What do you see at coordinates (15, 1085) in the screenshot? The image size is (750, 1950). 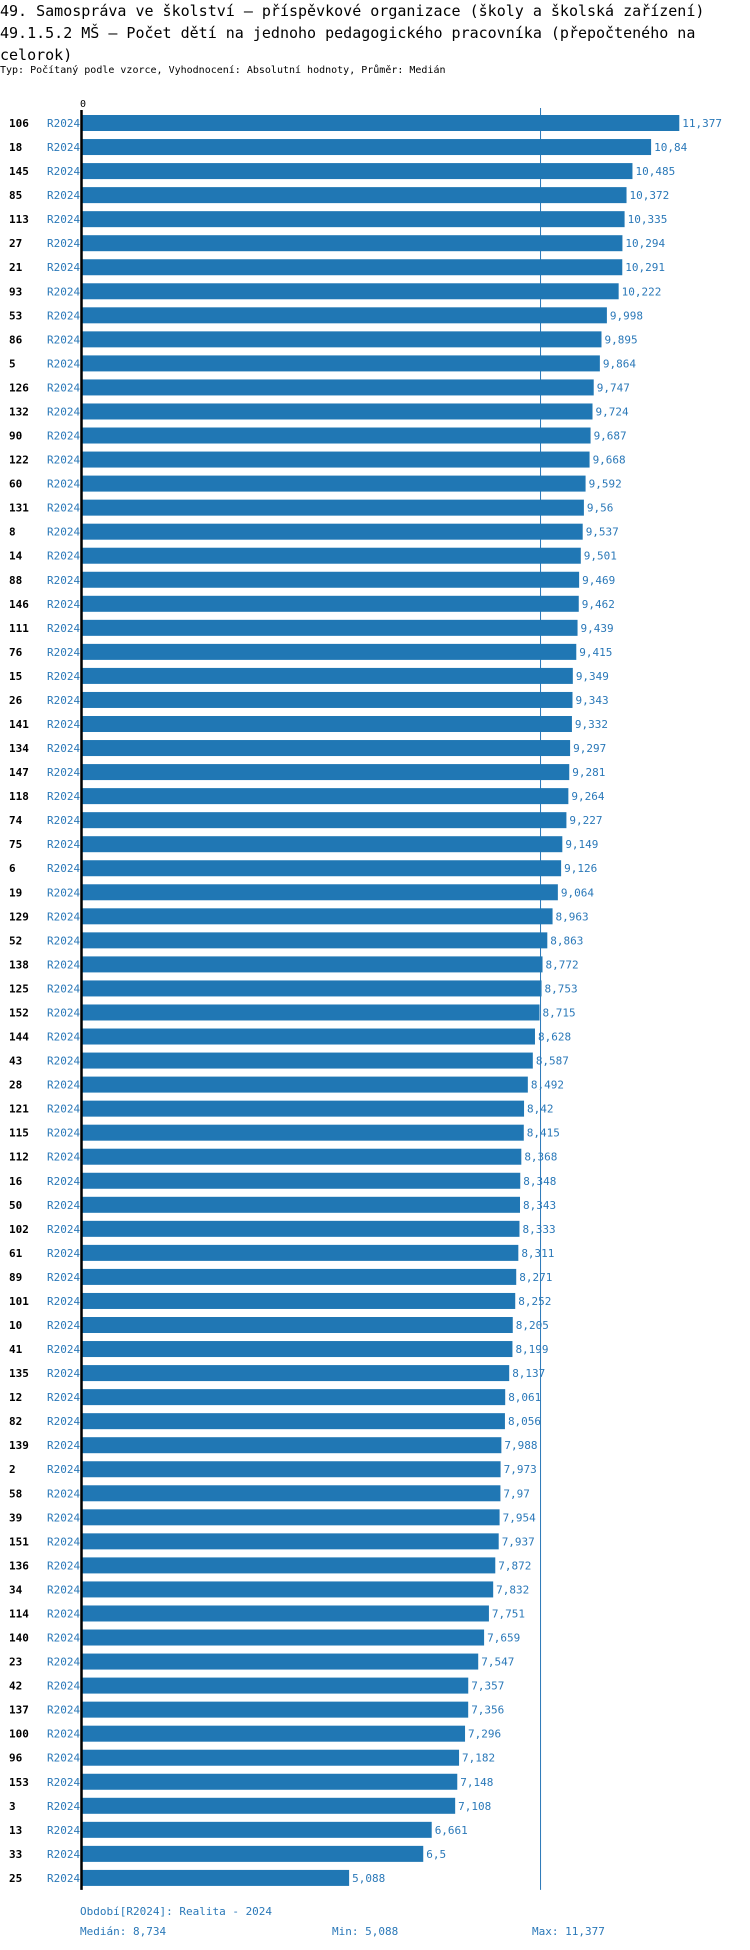 I see `category-label: 28` at bounding box center [15, 1085].